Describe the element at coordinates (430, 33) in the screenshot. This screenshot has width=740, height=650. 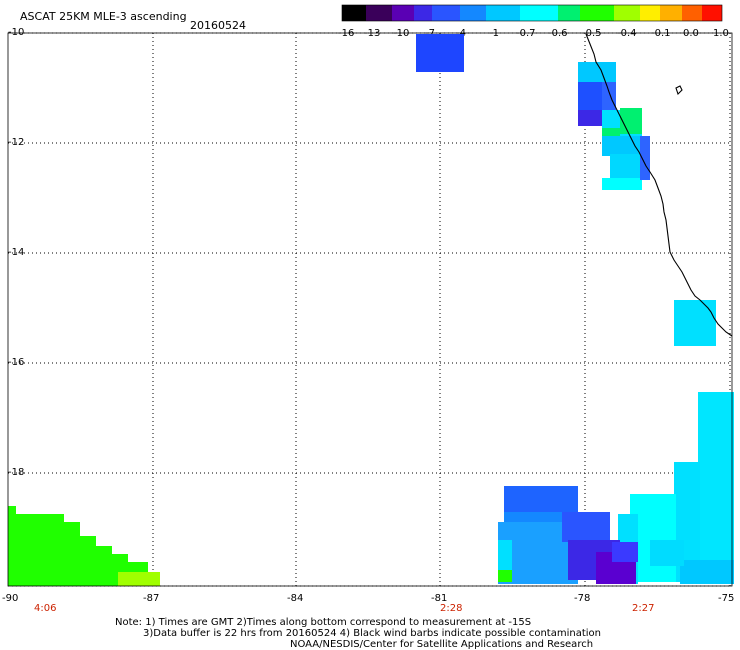
I see `colorbar-tick: -7` at that location.